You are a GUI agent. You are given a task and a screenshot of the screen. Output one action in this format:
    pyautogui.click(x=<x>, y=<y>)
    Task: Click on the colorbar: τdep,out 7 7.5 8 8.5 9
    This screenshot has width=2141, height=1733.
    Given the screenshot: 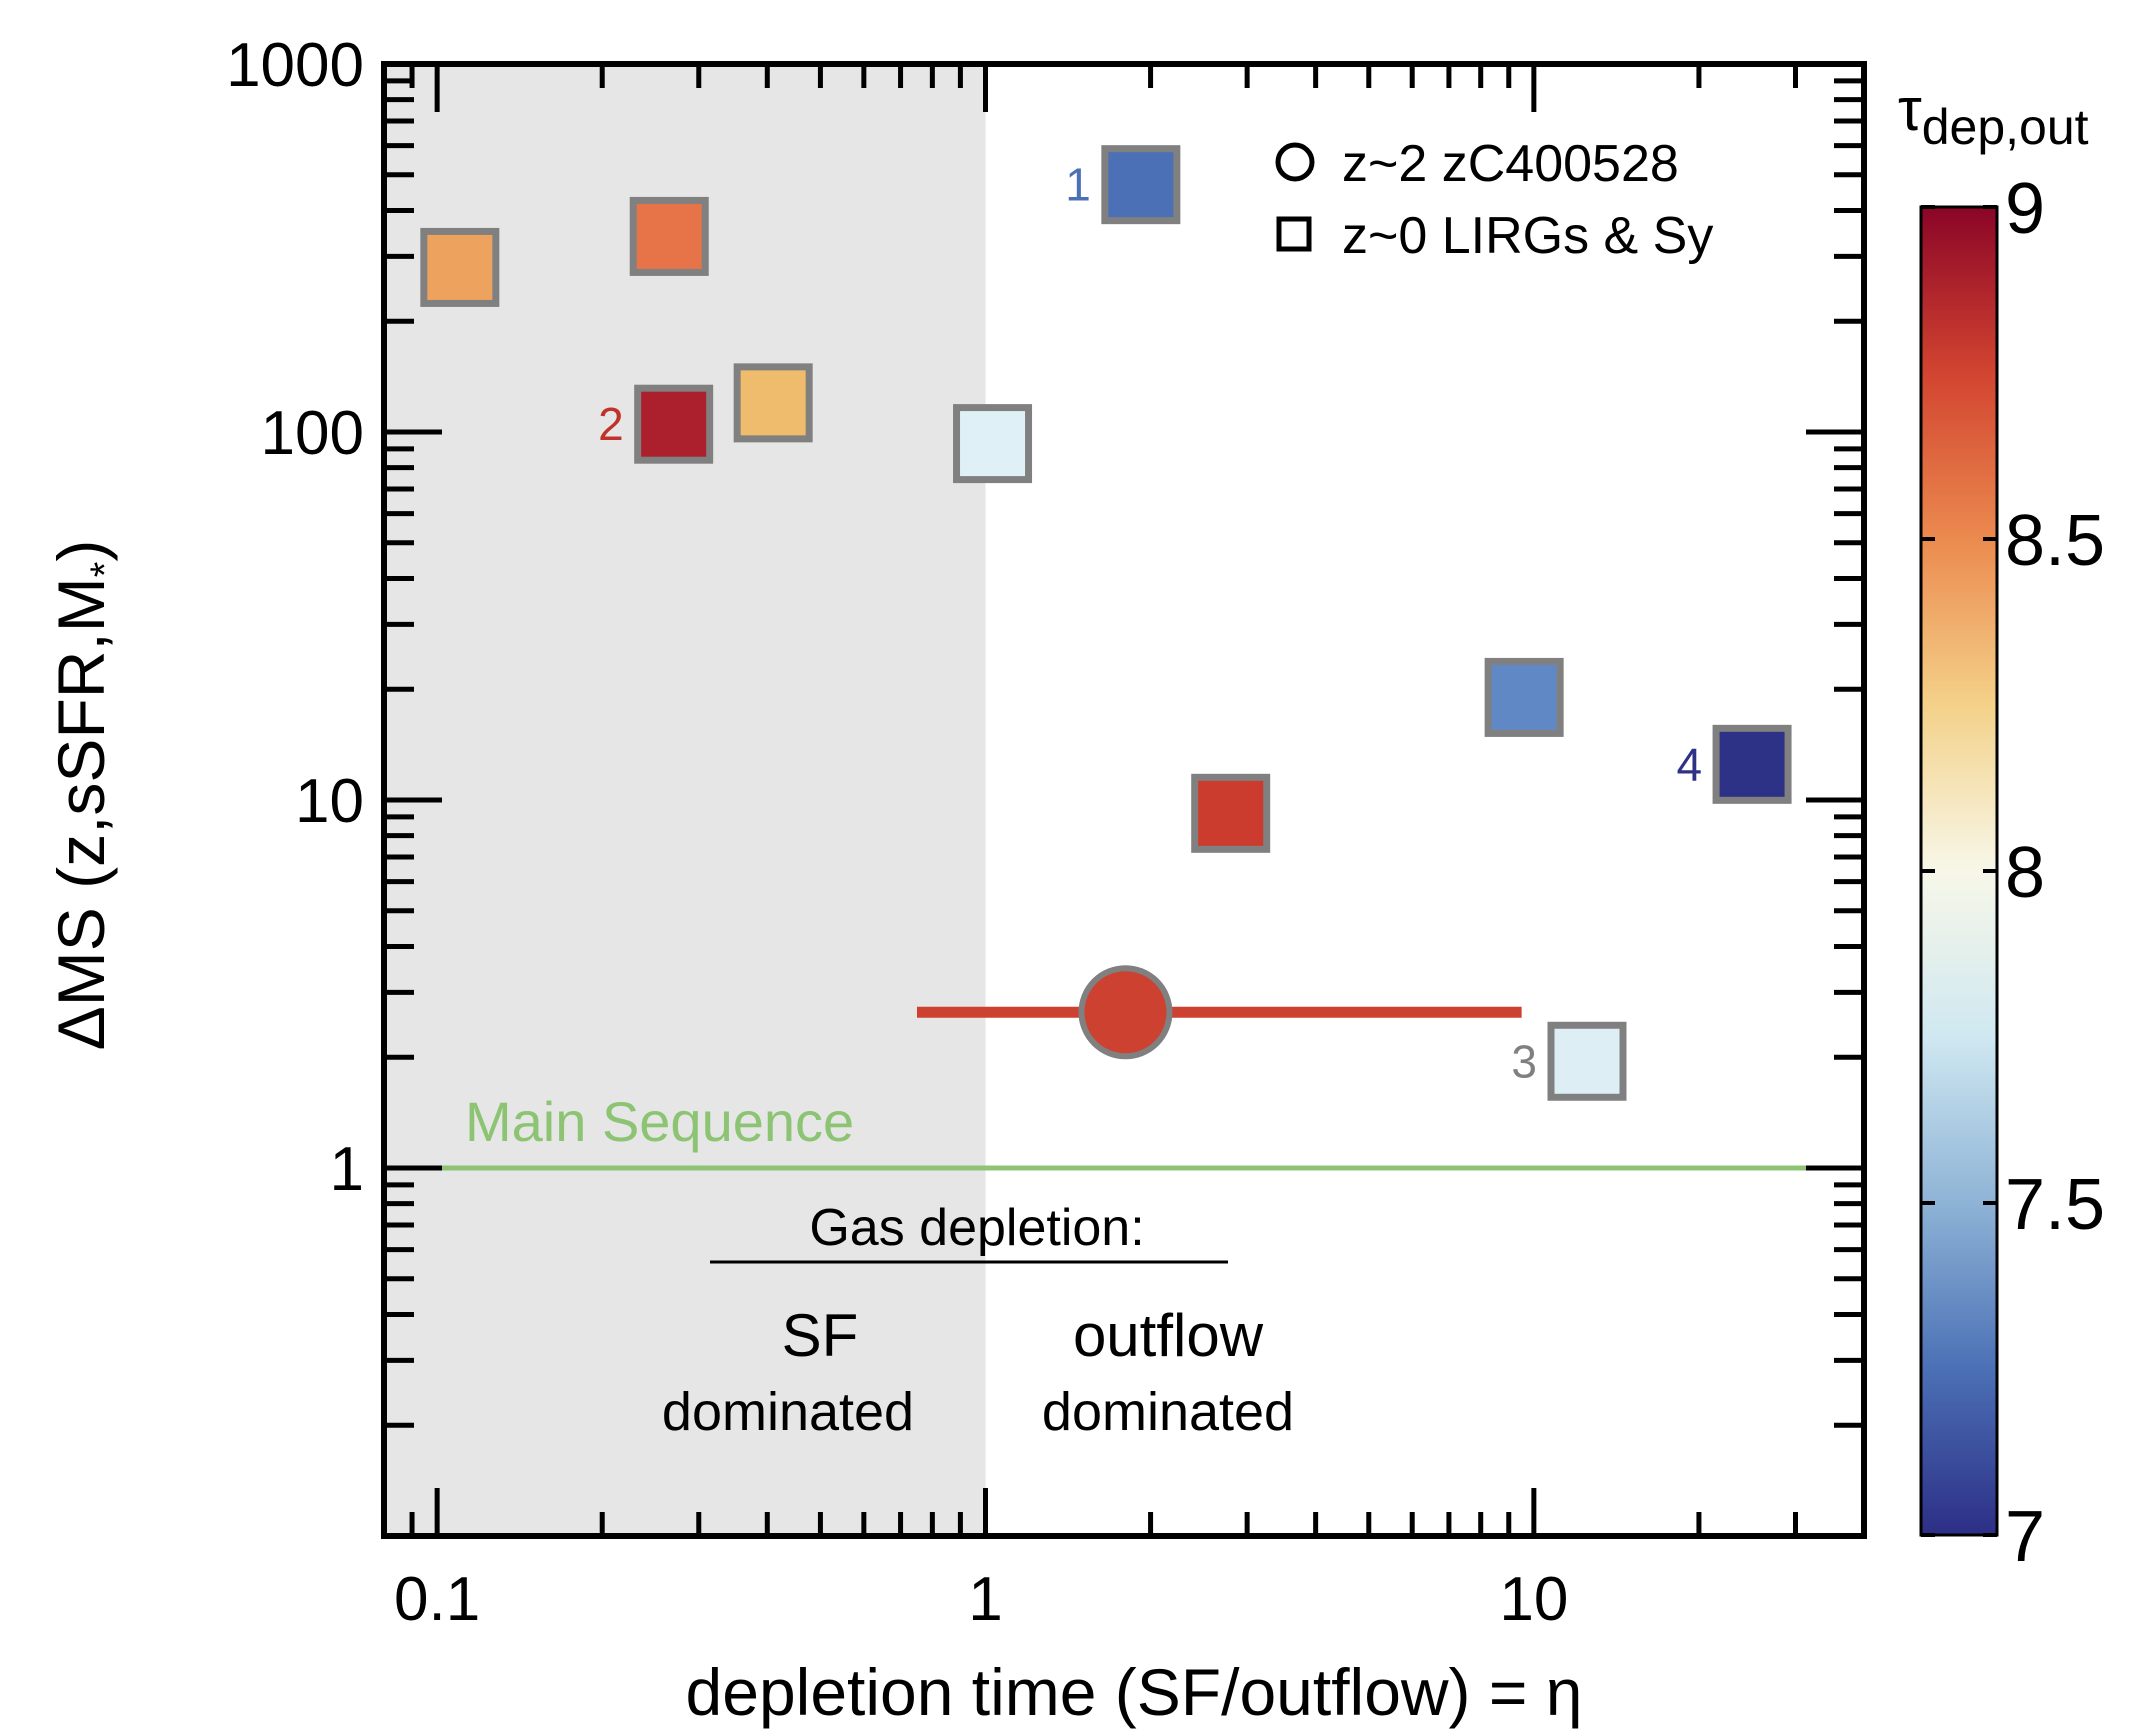 What is the action you would take?
    pyautogui.click(x=2001, y=826)
    